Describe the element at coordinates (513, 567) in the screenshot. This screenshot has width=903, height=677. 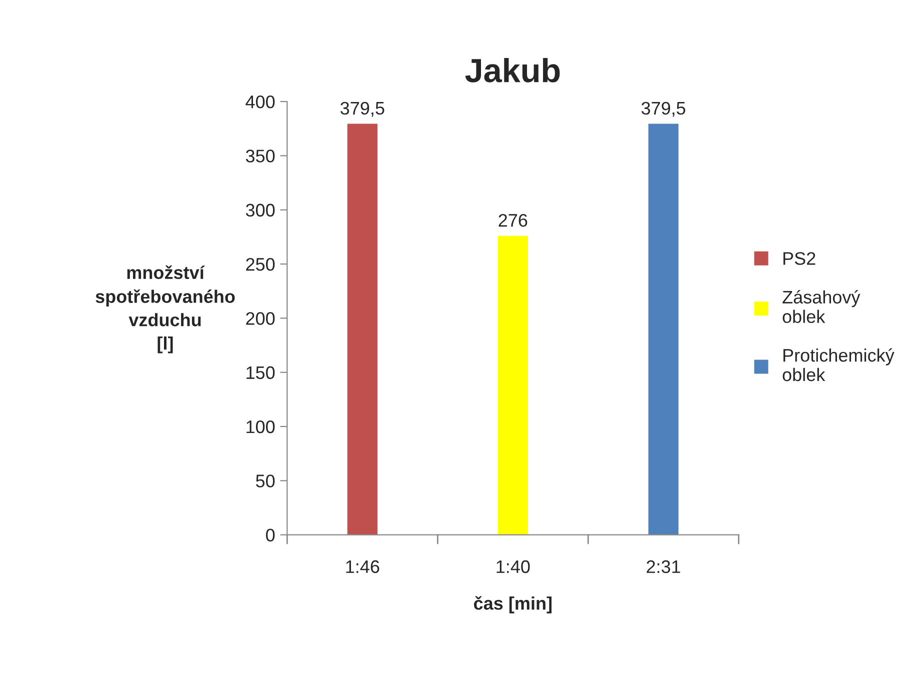
I see `x-tick-label: 1:40` at that location.